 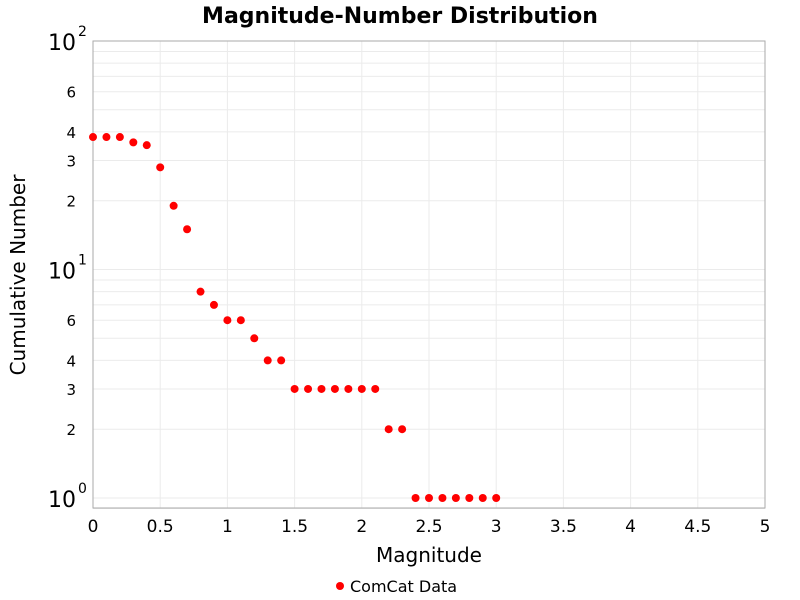 I want to click on x-tick-label: 1, so click(x=227, y=527).